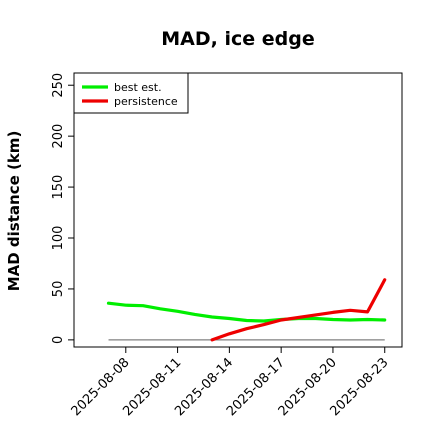 This screenshot has height=440, width=440. What do you see at coordinates (237, 39) in the screenshot?
I see `chart-title: MAD, ice edge` at bounding box center [237, 39].